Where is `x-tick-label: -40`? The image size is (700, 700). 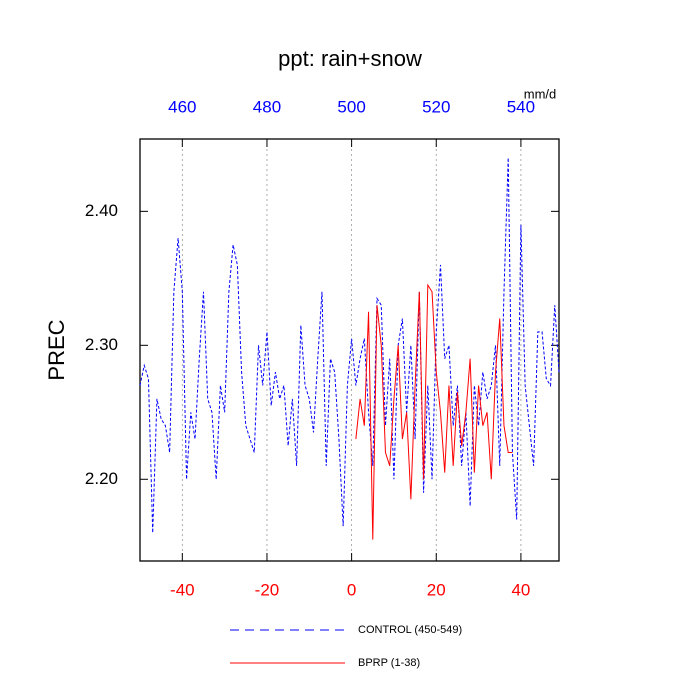 x-tick-label: -40 is located at coordinates (182, 589).